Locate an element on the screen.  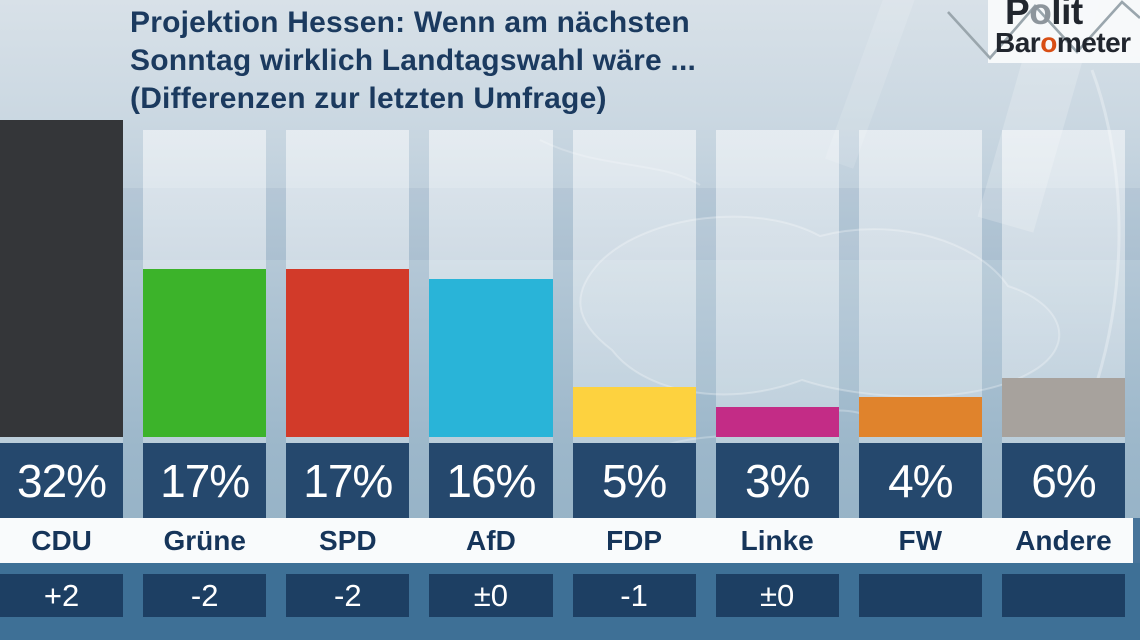
bar-track-gruene is located at coordinates (205, 286).